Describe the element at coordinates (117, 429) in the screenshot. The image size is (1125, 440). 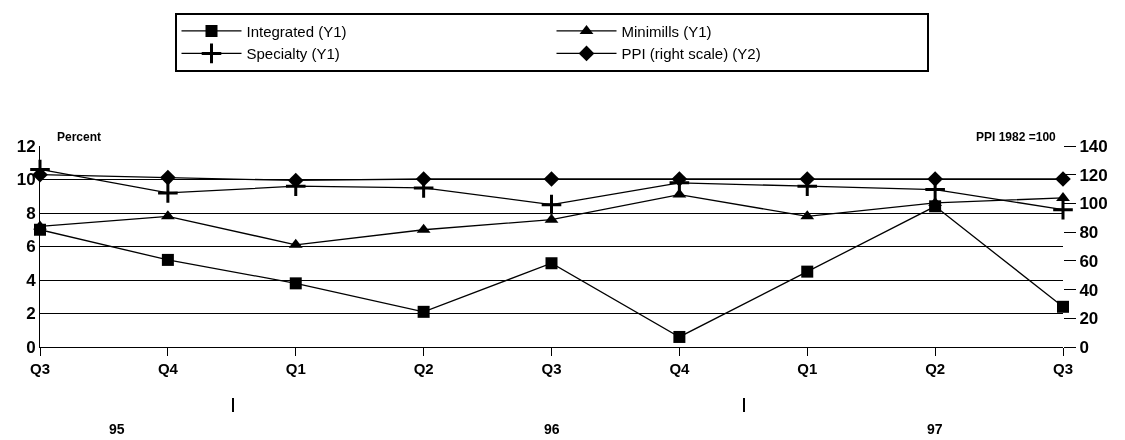
I see `text: 95` at that location.